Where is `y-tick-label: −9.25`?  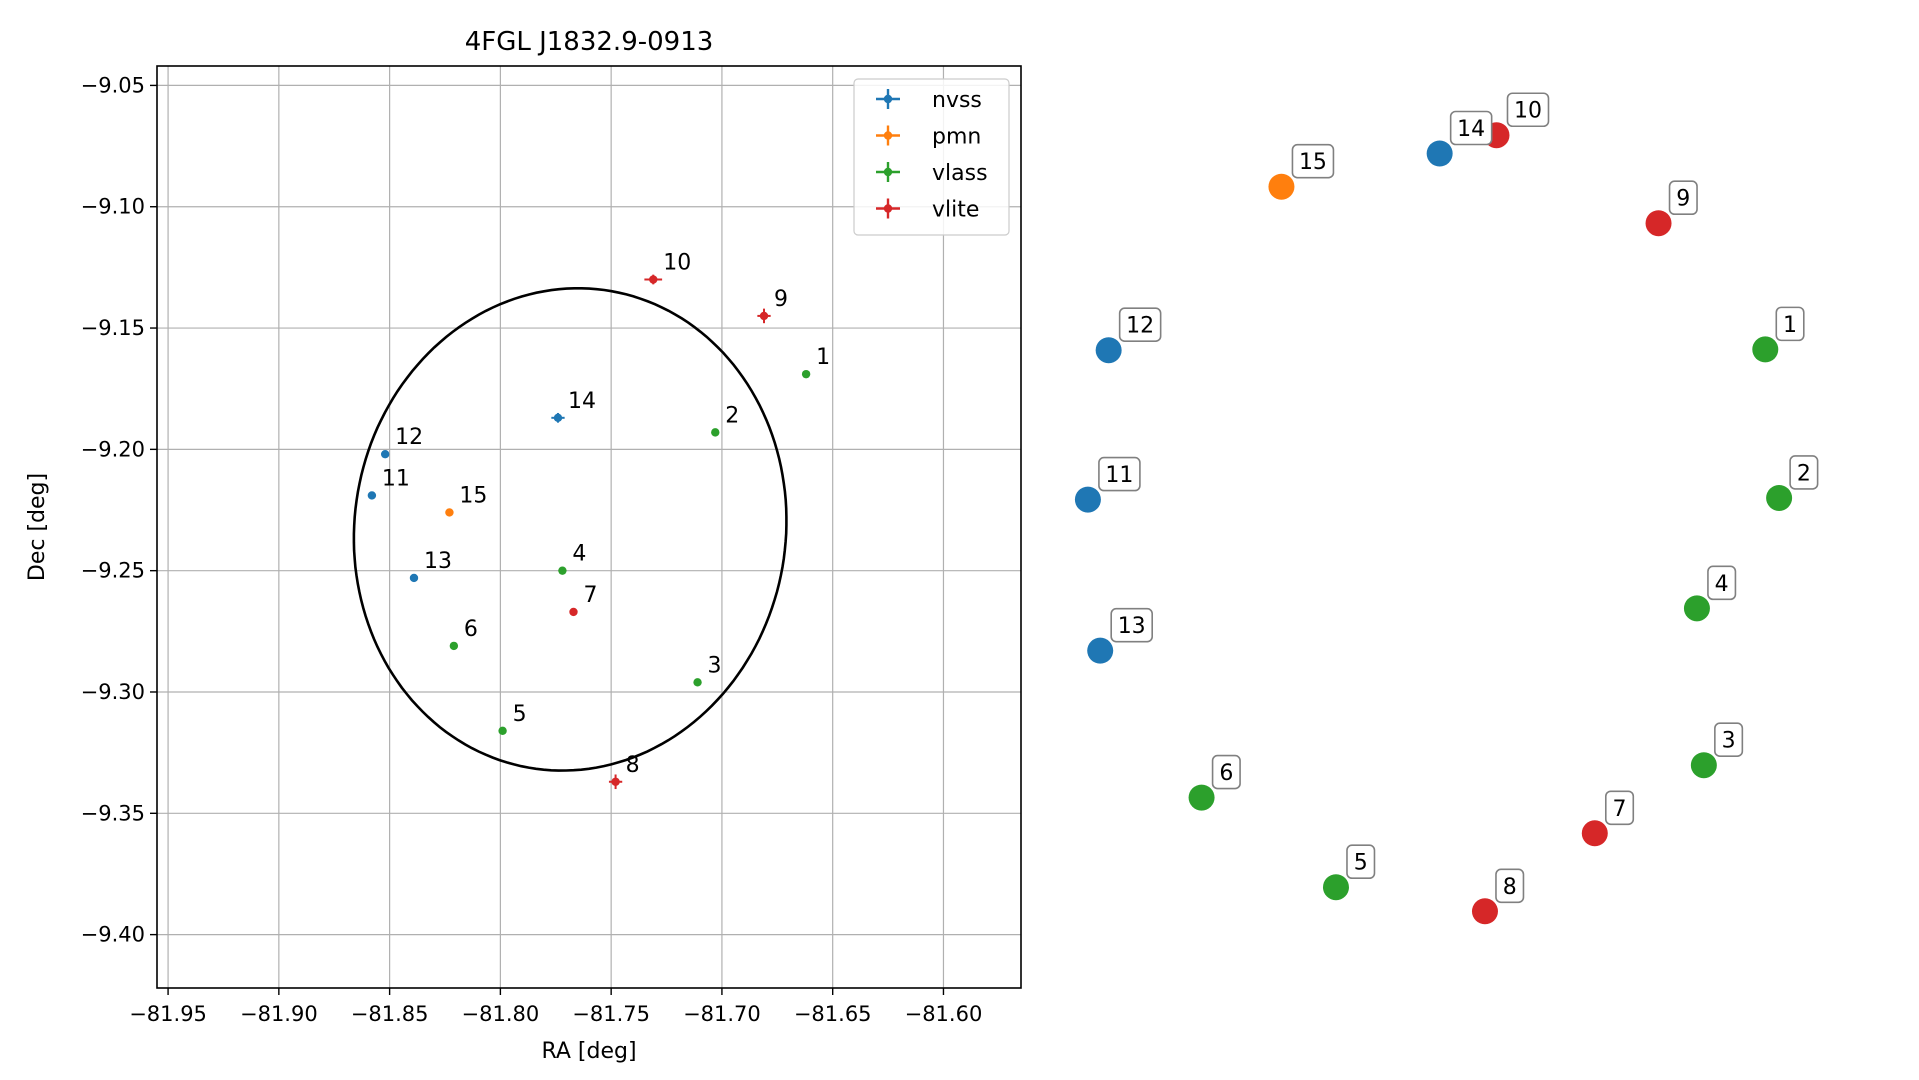 y-tick-label: −9.25 is located at coordinates (113, 571).